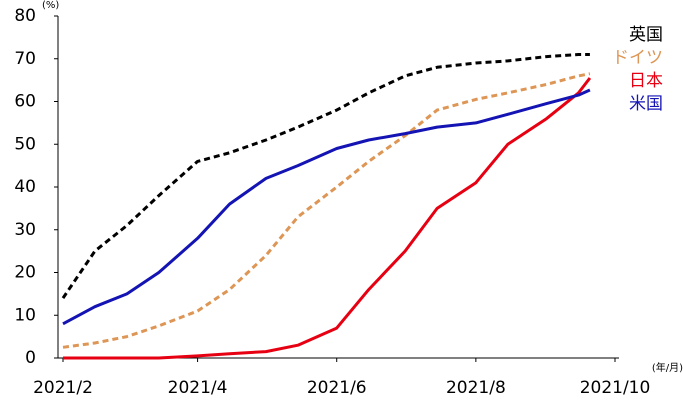  What do you see at coordinates (646, 81) in the screenshot?
I see `legend-label: 日本` at bounding box center [646, 81].